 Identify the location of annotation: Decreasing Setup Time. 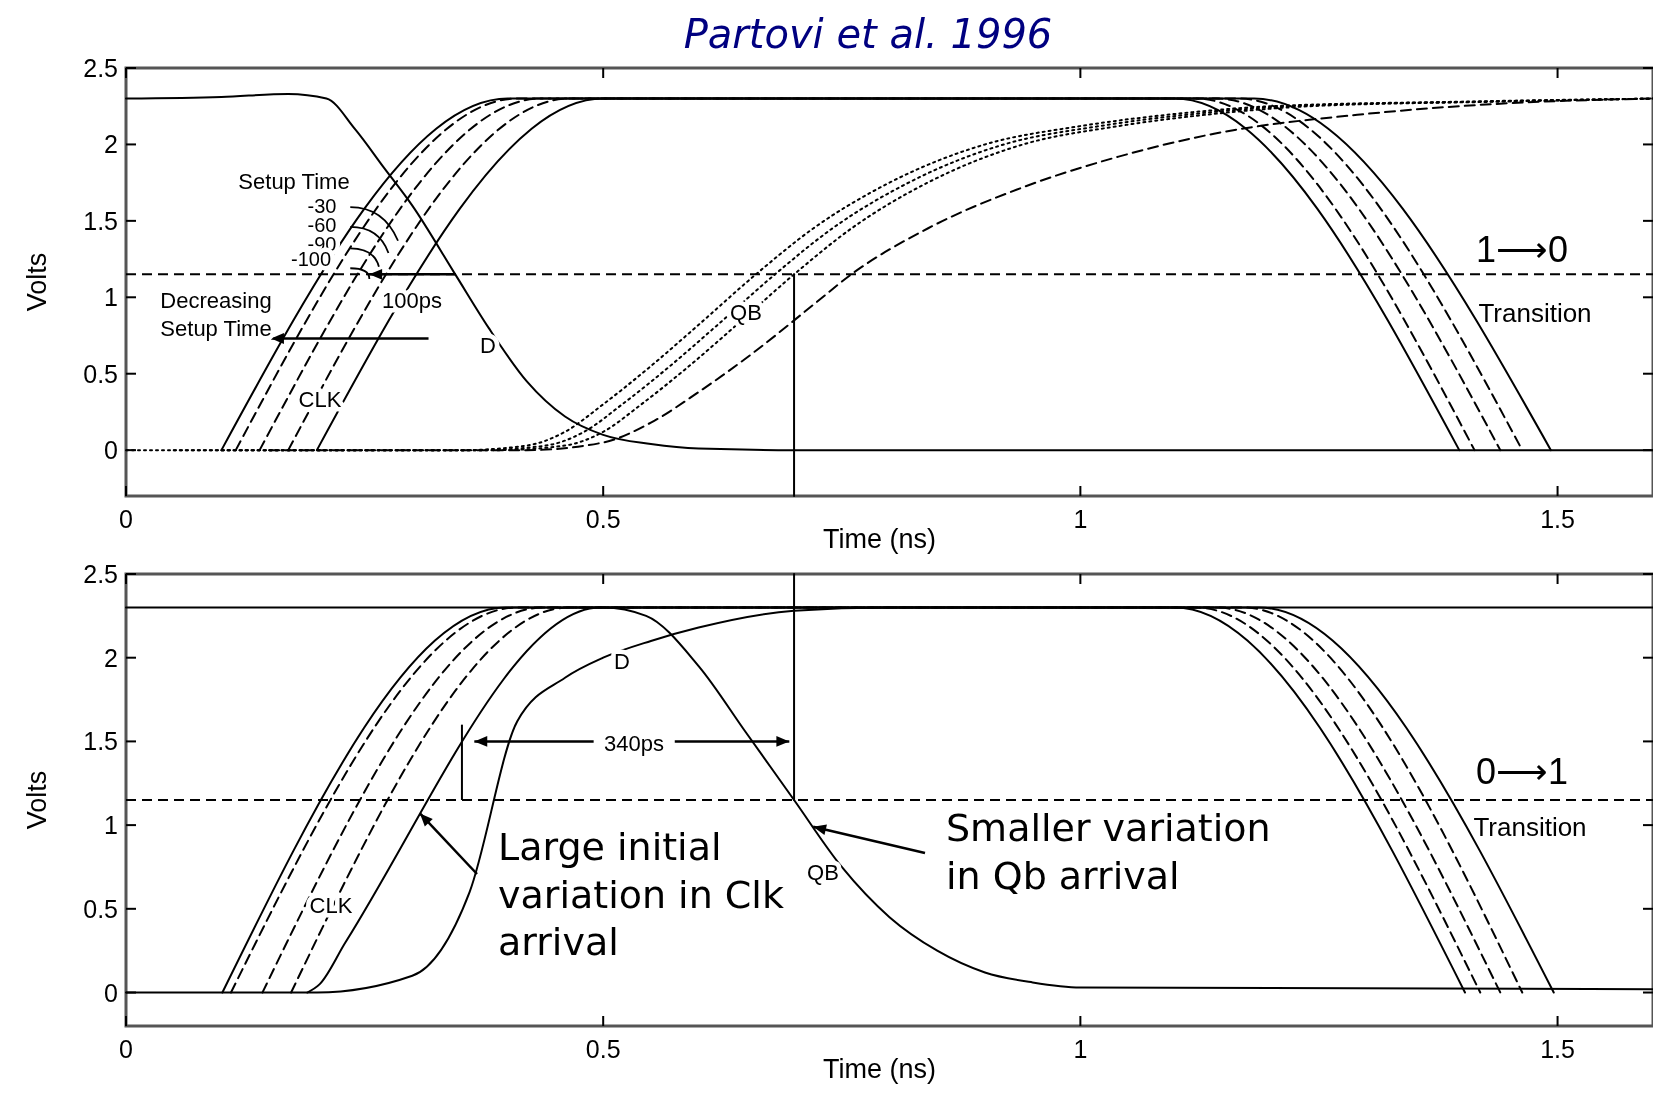
(216, 314).